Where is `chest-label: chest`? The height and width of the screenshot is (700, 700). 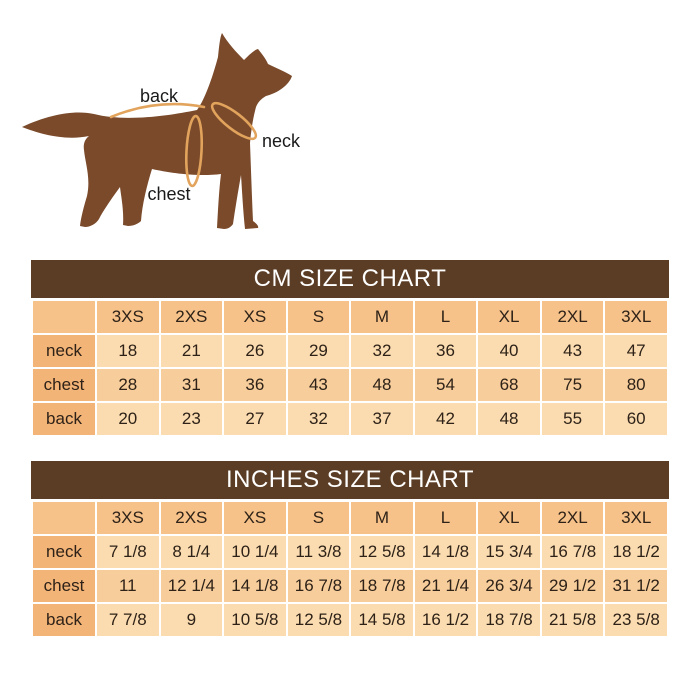
chest-label: chest is located at coordinates (168, 194).